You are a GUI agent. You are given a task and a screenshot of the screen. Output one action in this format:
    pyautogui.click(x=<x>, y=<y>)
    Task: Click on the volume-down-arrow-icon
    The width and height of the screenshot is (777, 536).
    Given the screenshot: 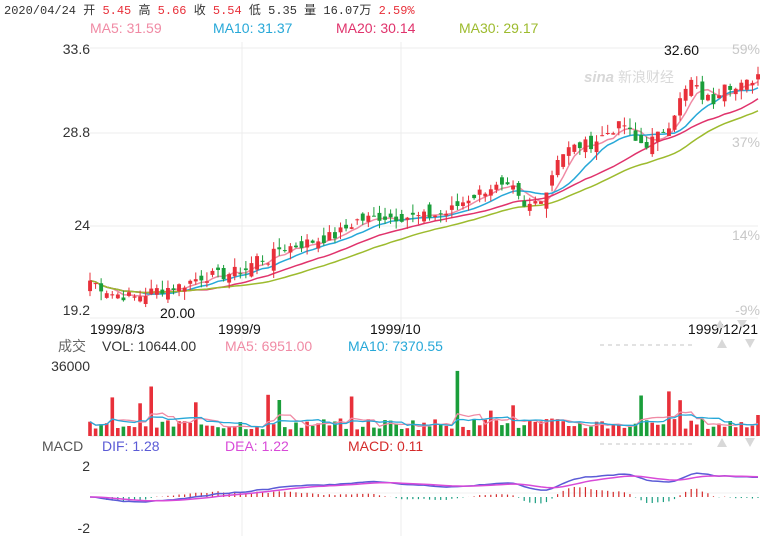 What is the action you would take?
    pyautogui.click(x=750, y=343)
    